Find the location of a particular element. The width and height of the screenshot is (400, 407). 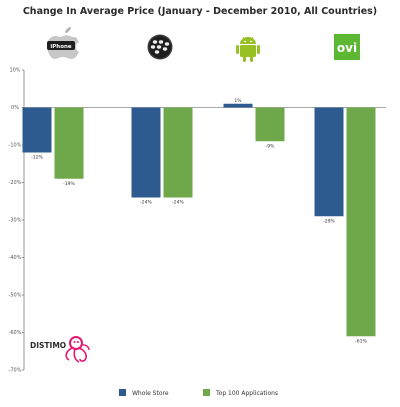

data-label-blackberry-whole-store: -24% is located at coordinates (146, 203).